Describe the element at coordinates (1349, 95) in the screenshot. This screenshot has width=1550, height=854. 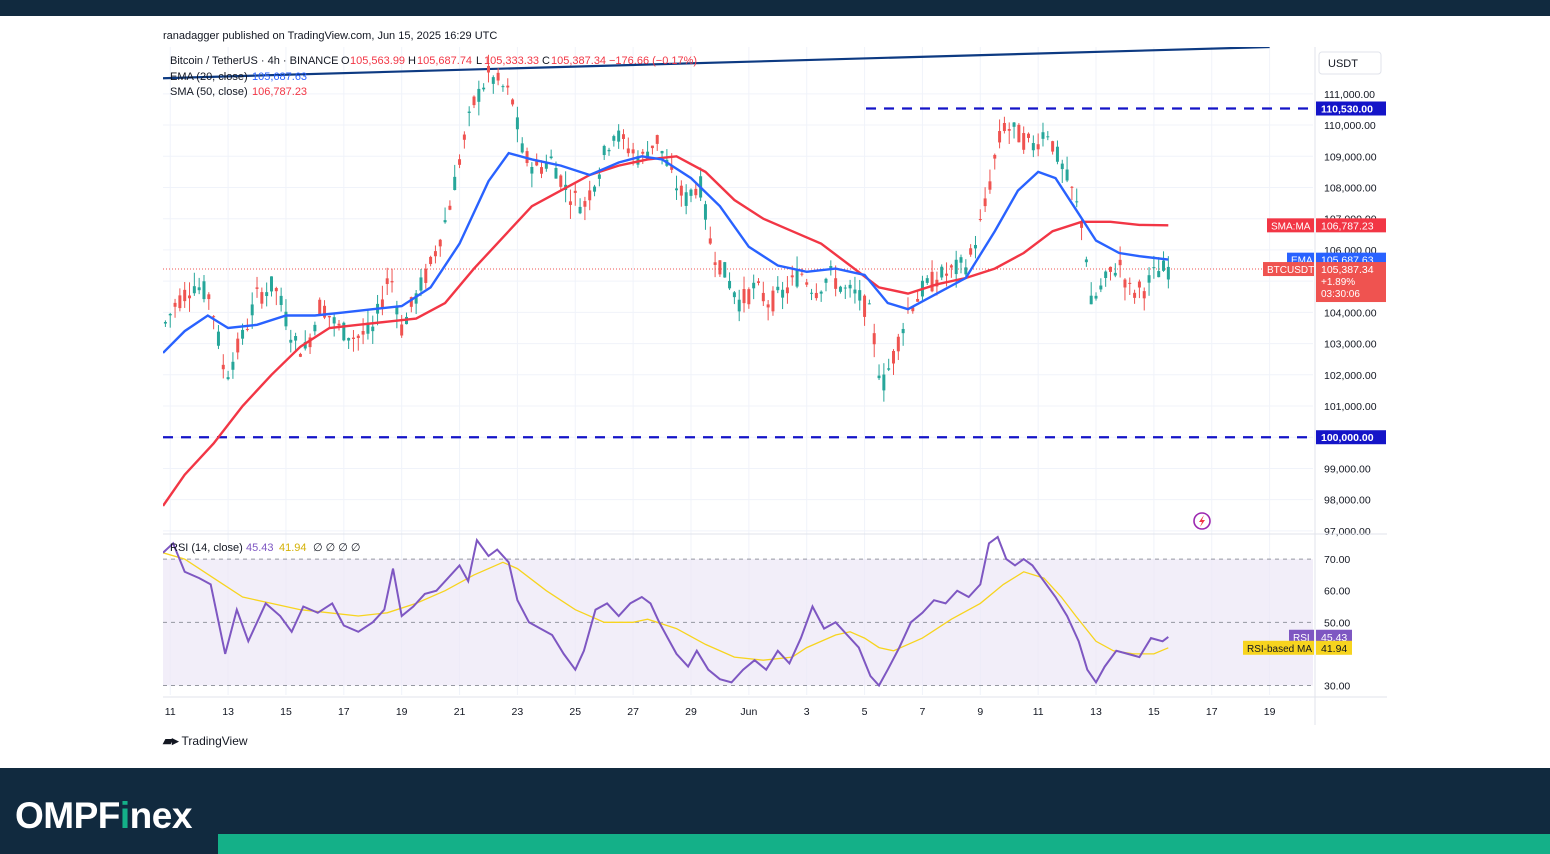
I see `y-tick-label: 111,000.00` at that location.